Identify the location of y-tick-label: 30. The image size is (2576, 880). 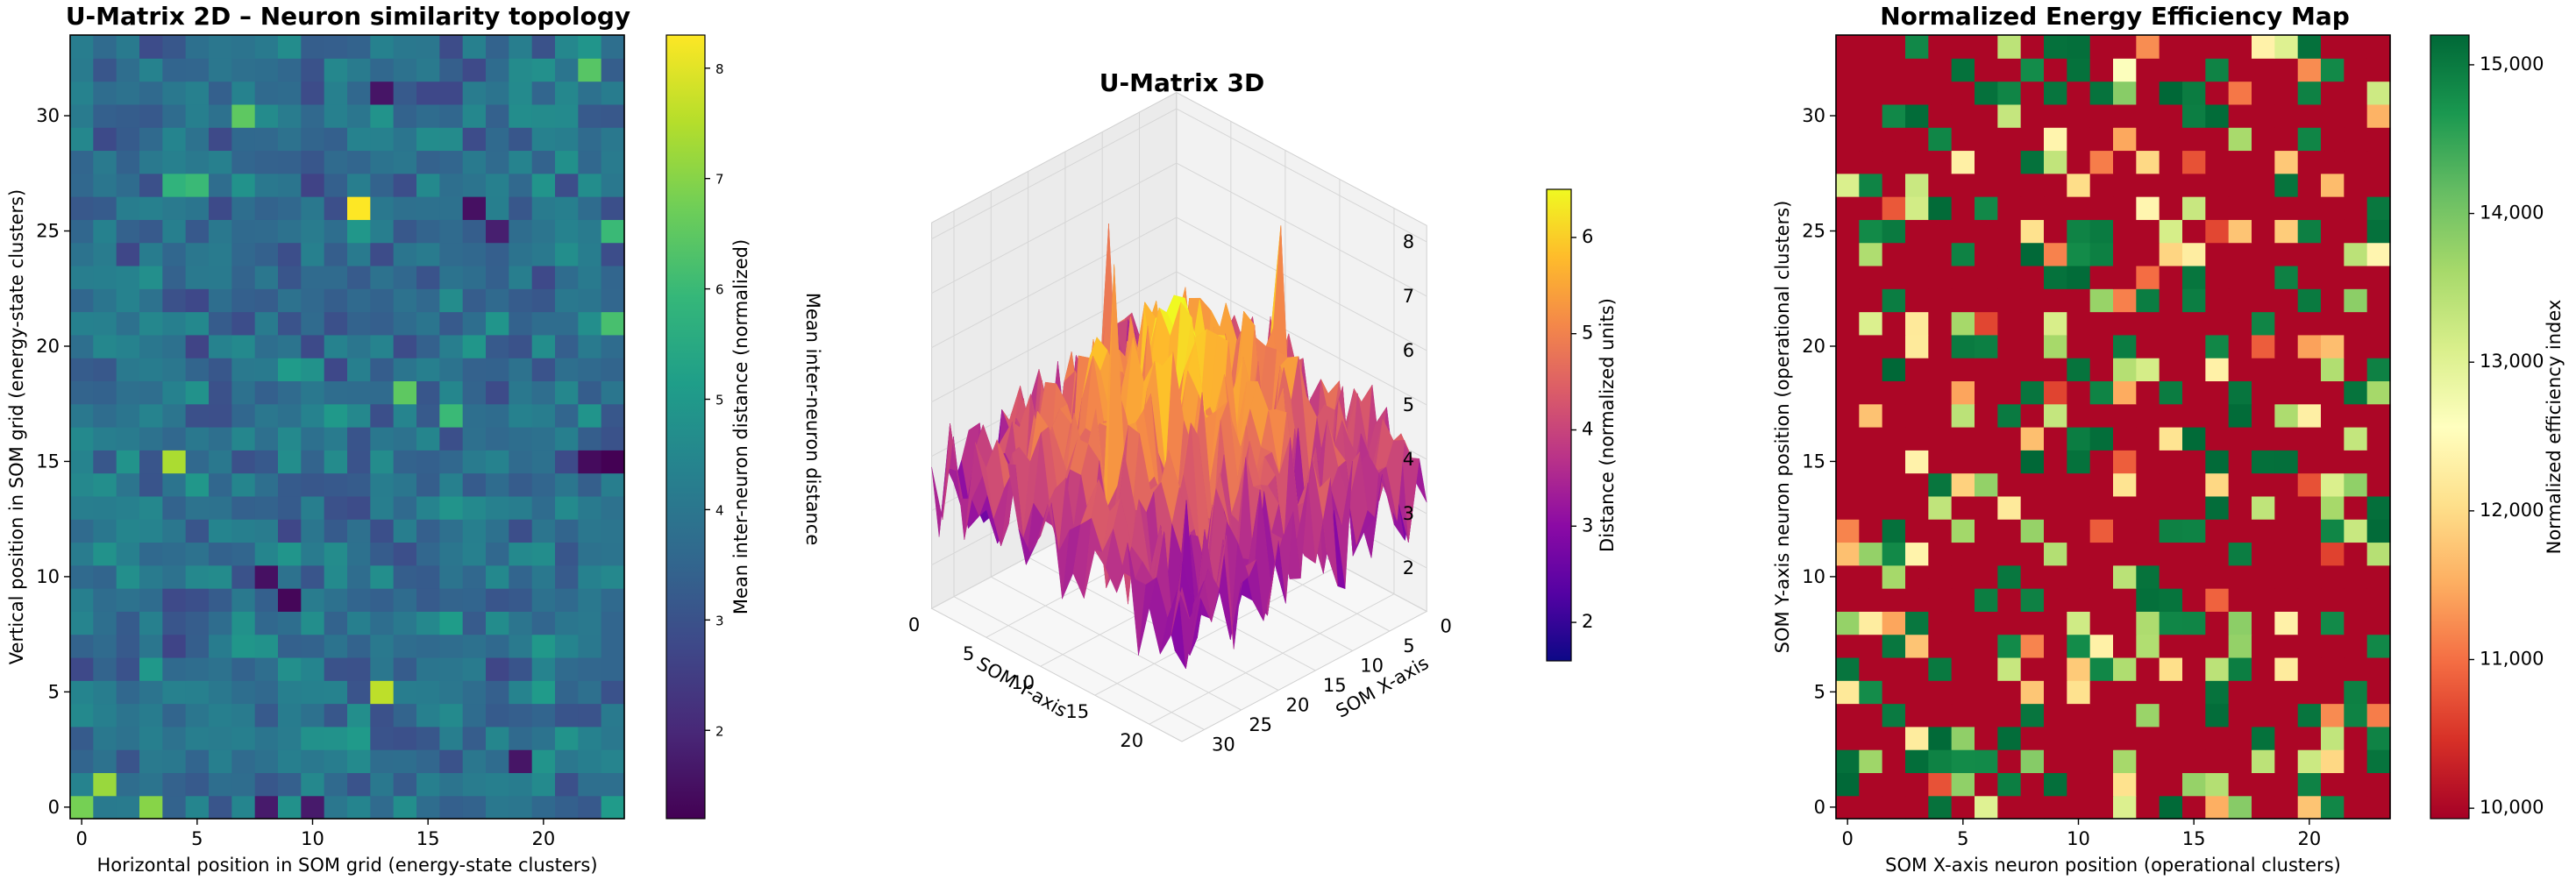
(48, 115).